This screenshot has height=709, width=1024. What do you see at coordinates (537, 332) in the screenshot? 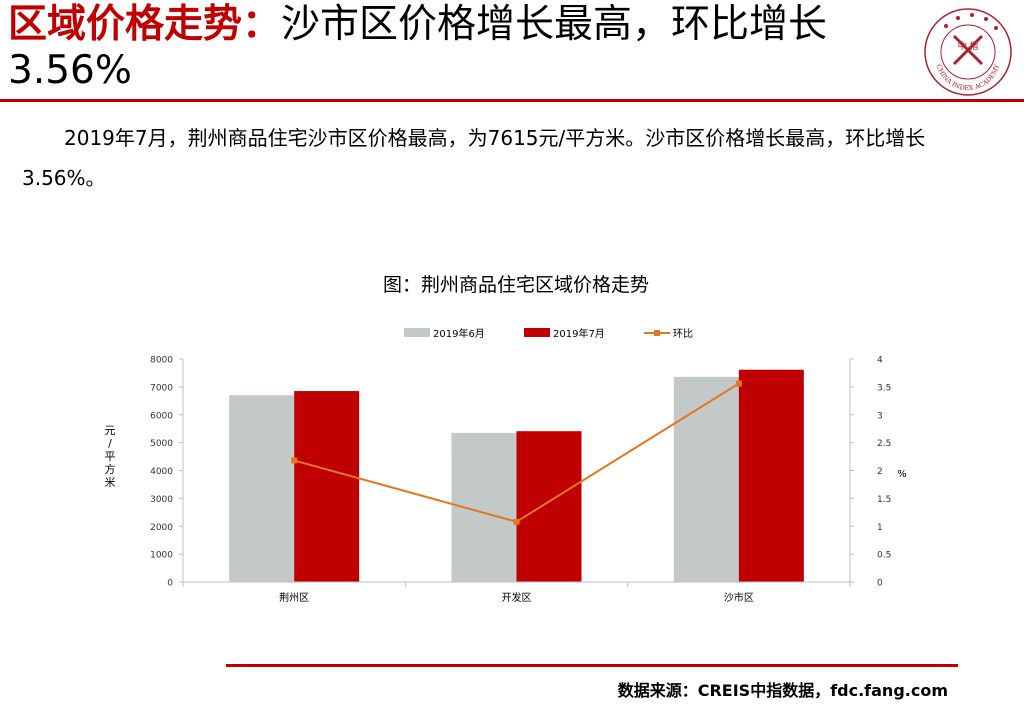
I see `legend-swatch-2019年7月` at bounding box center [537, 332].